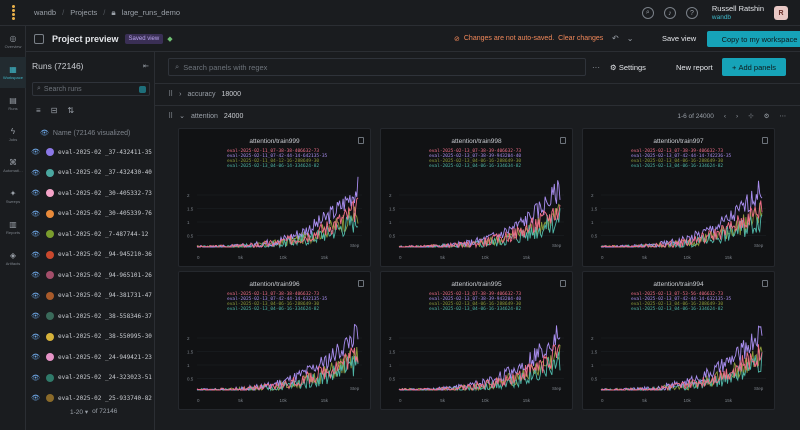  I want to click on run-name: eval-2025-02 _94-965101-26, so click(105, 275).